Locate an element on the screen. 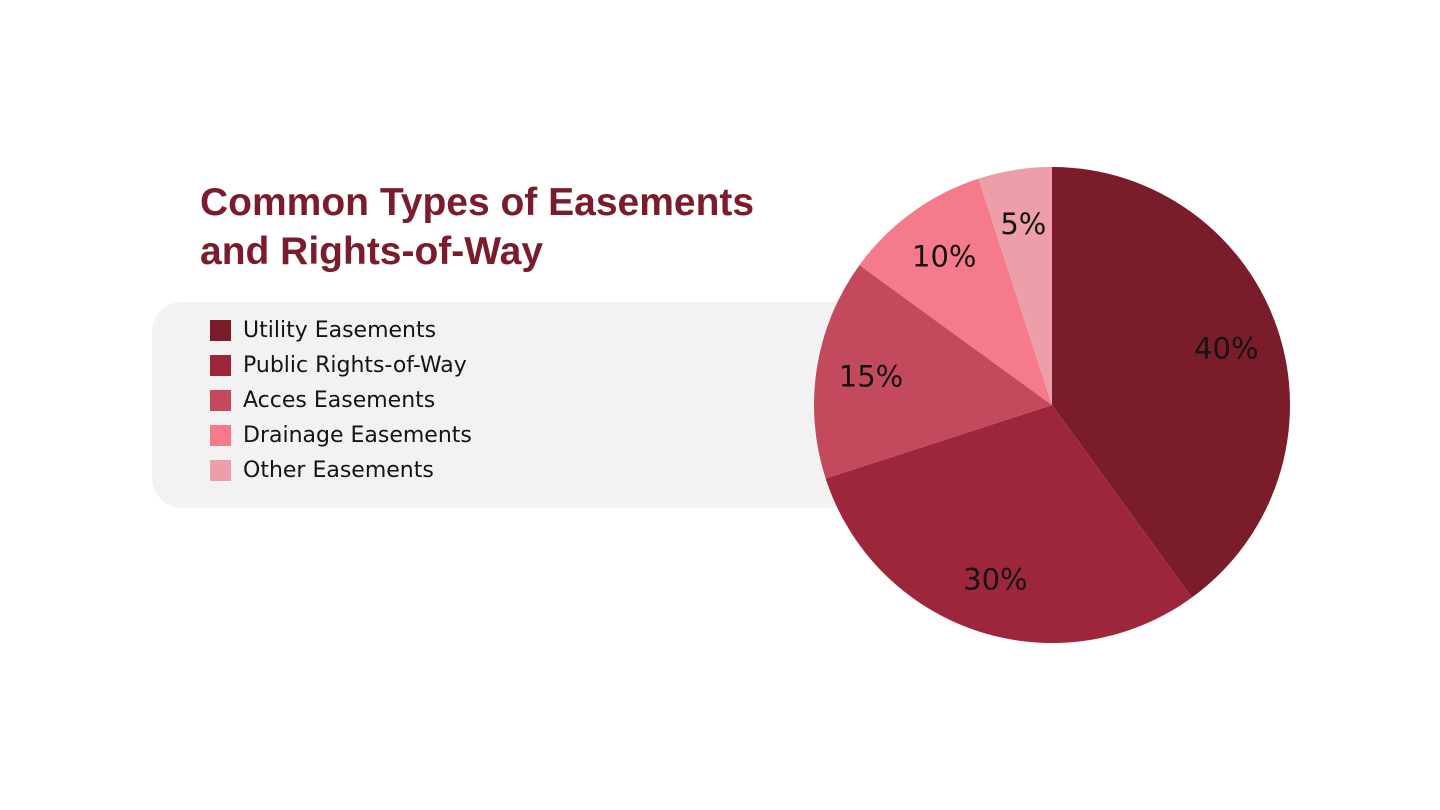 The image size is (1440, 810). pie-label-drainage: 10% is located at coordinates (944, 257).